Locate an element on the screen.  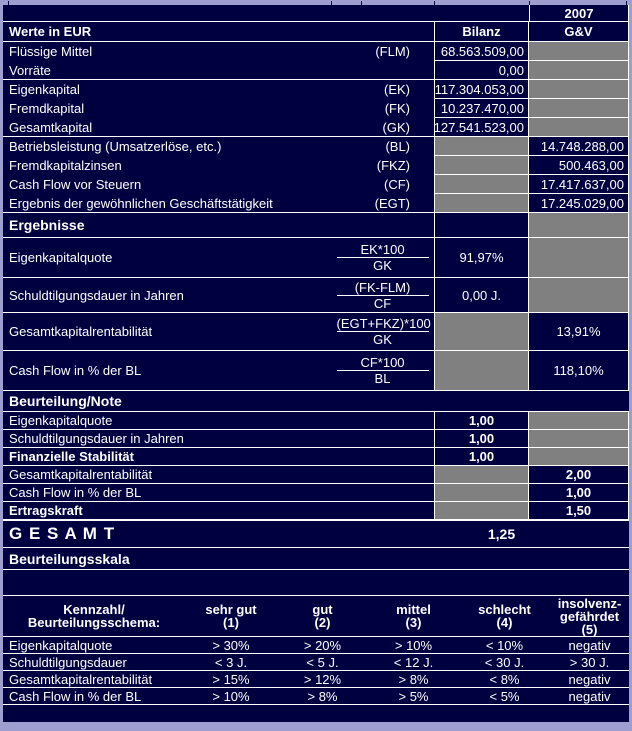
row-label: Eigenkapitalquote is located at coordinates (61, 420).